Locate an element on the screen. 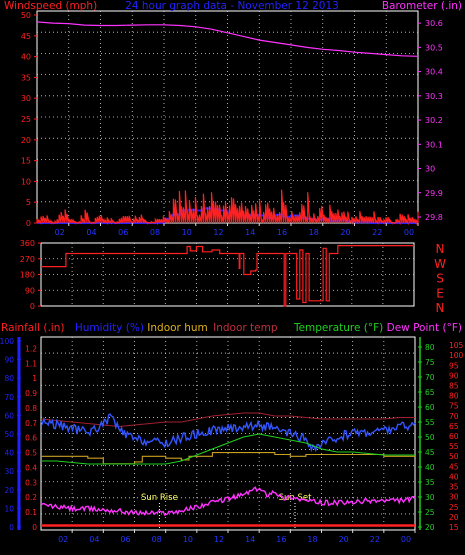 The width and height of the screenshot is (465, 555). rainfall-tick-label: 0.5 is located at coordinates (31, 453).